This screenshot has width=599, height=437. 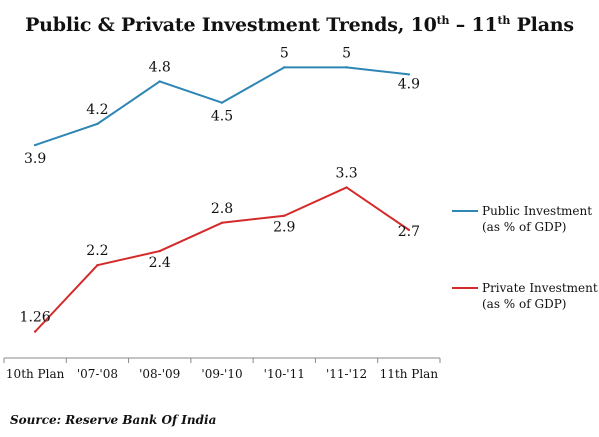 I want to click on data-label: 4.9, so click(x=409, y=84).